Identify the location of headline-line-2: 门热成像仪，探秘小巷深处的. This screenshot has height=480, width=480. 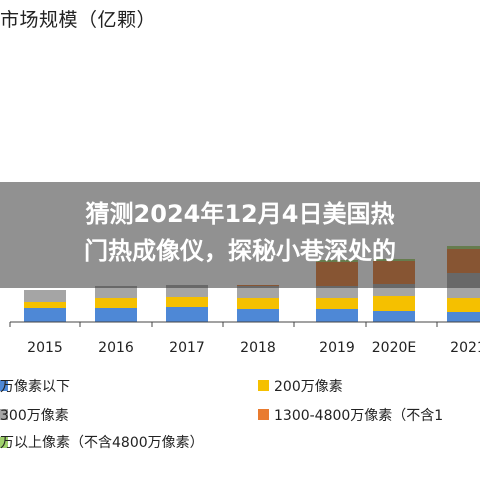
(240, 251).